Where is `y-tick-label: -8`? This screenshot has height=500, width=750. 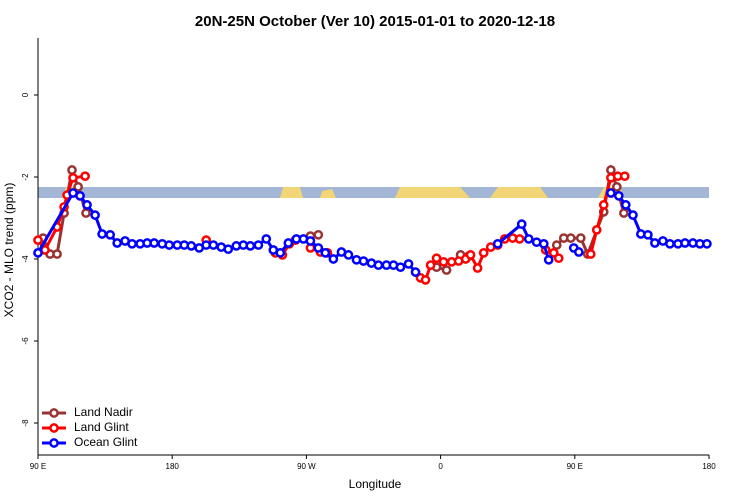 y-tick-label: -8 is located at coordinates (25, 423).